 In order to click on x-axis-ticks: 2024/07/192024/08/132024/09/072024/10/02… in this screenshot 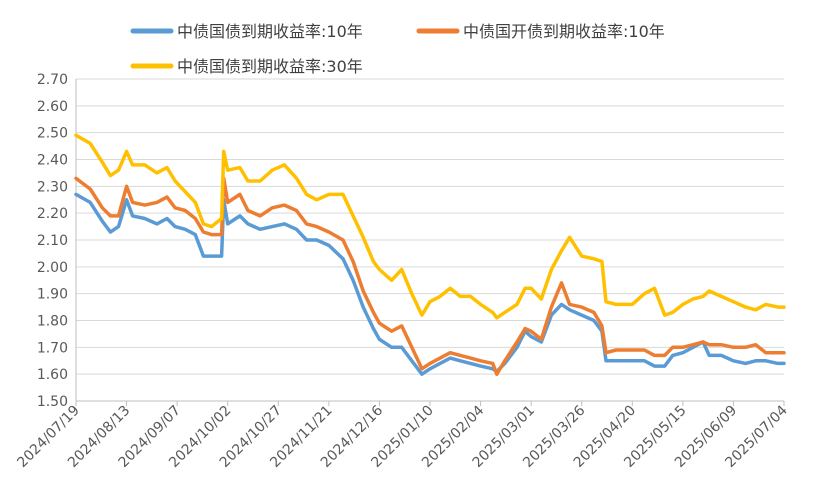, I will do `click(402, 436)`.